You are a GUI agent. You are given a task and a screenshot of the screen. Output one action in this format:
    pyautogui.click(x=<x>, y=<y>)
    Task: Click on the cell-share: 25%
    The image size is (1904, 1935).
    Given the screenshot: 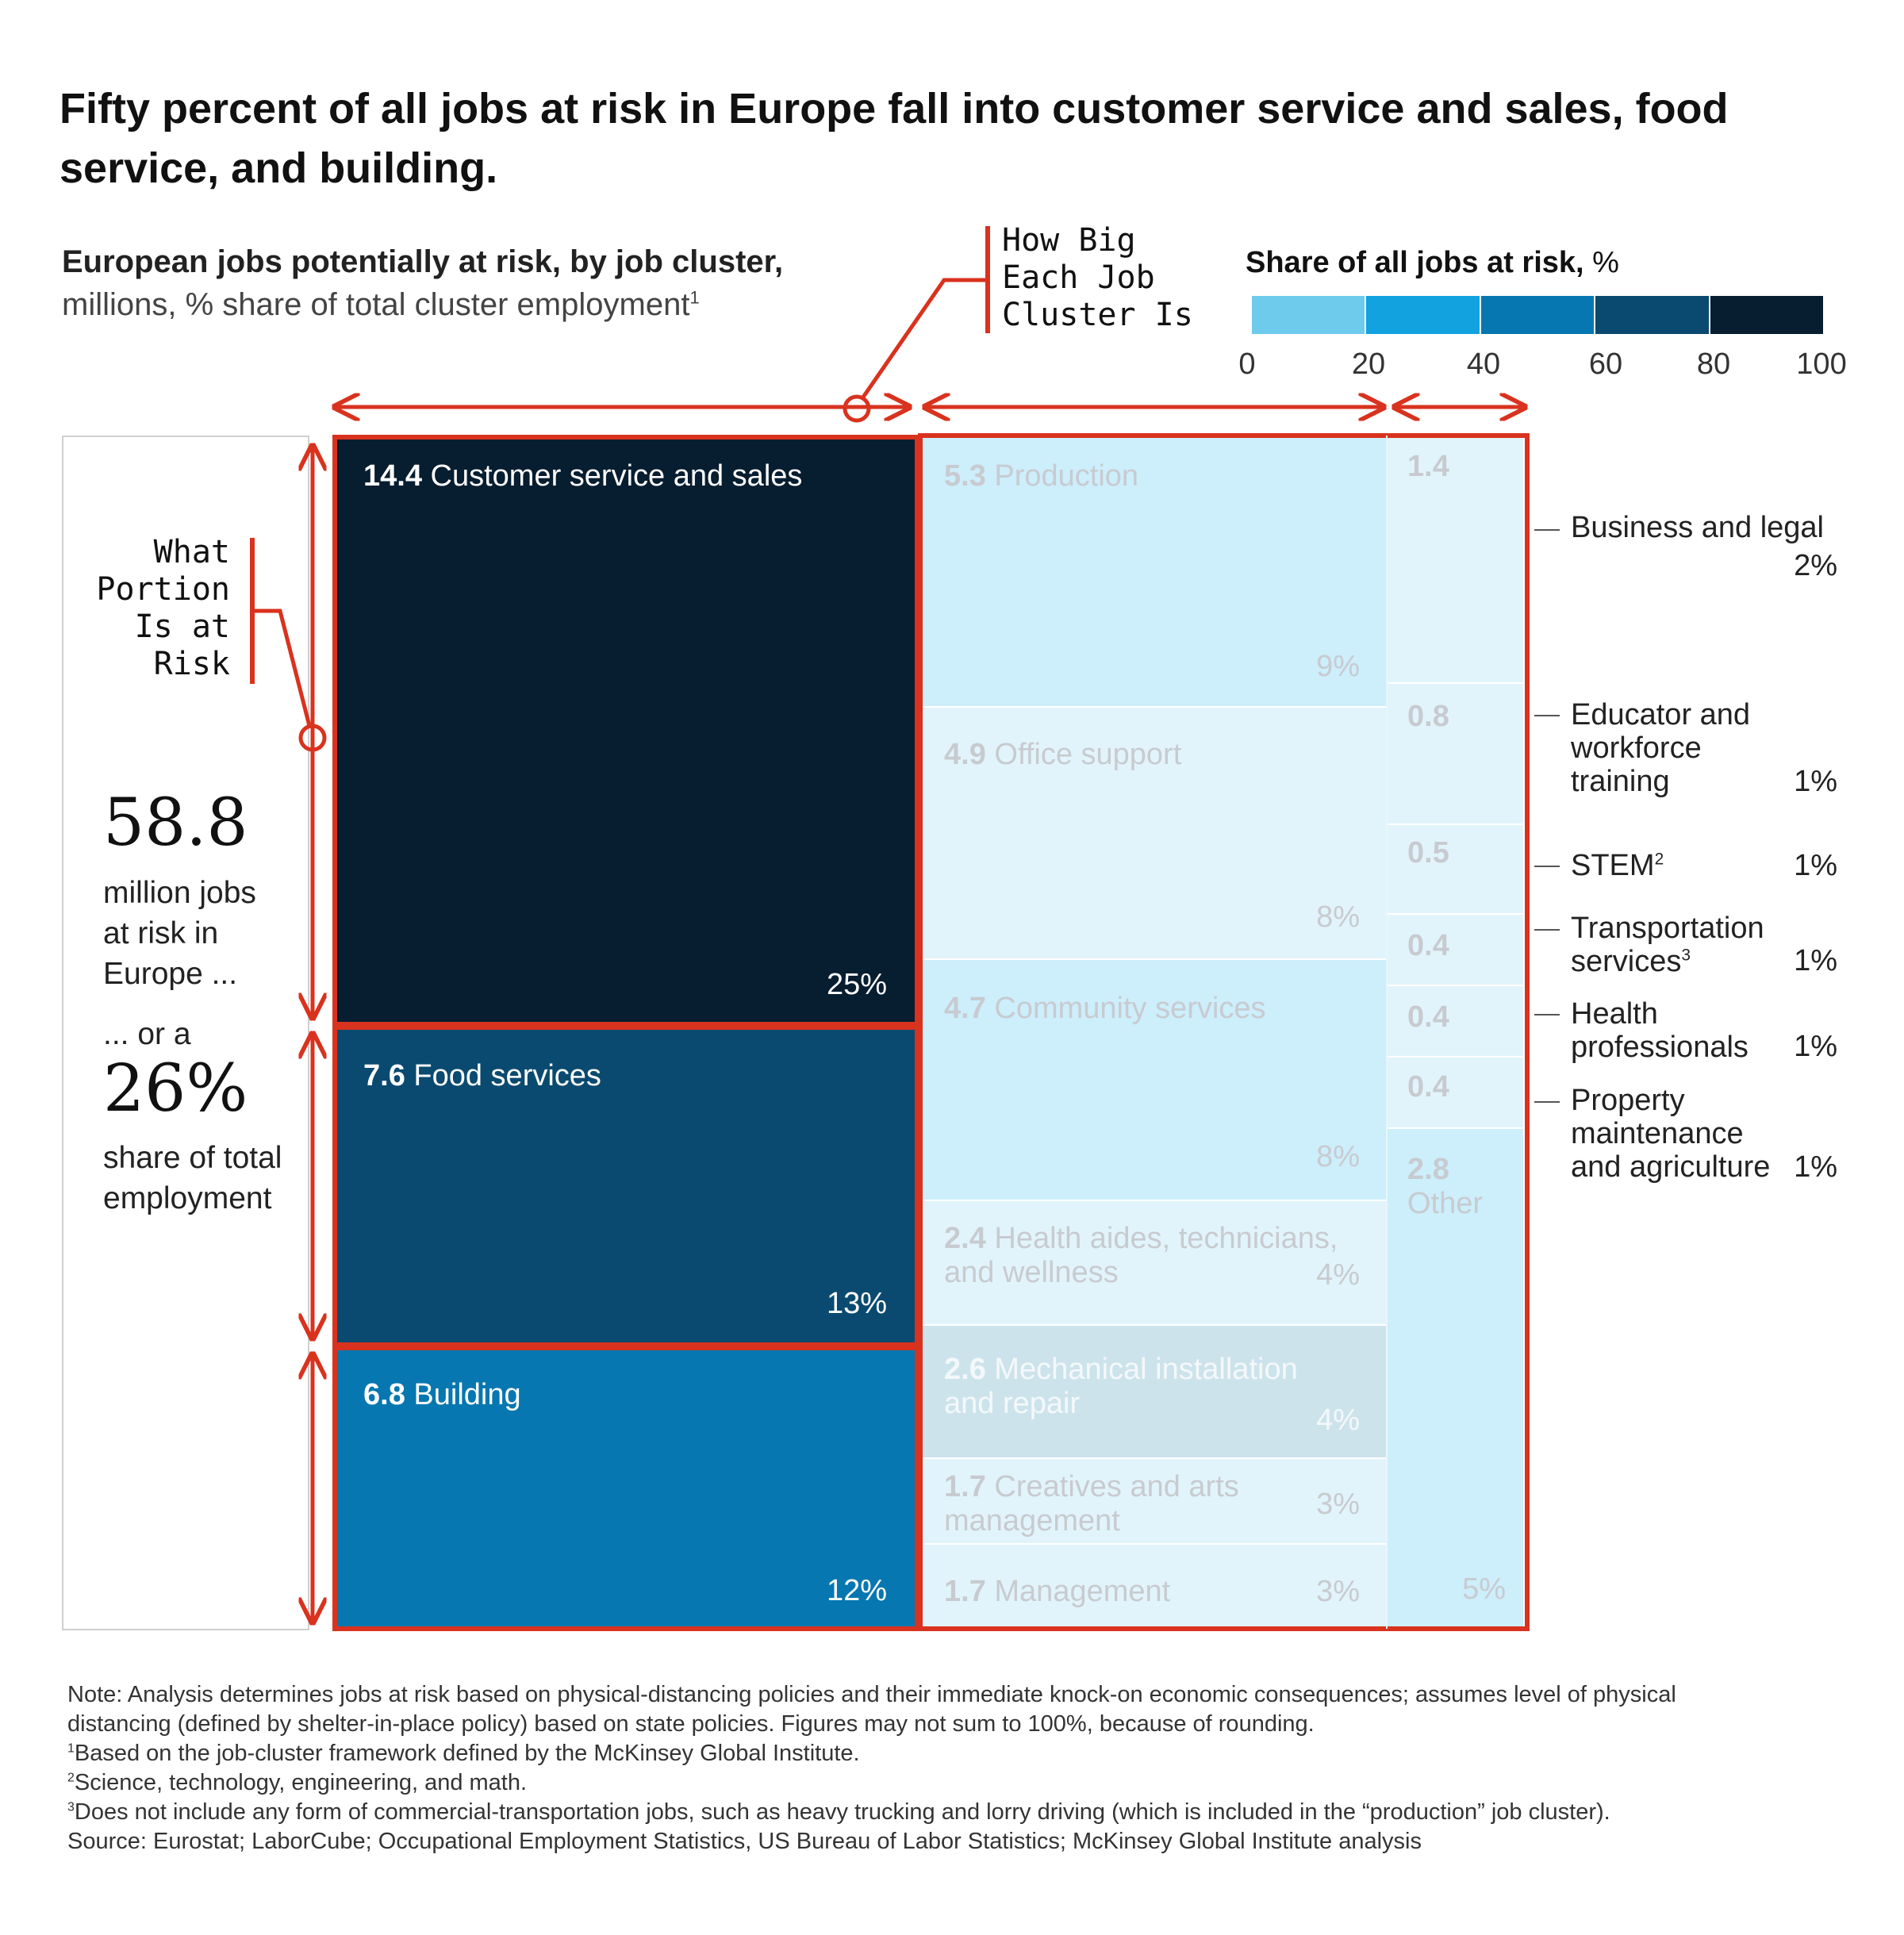 What is the action you would take?
    pyautogui.click(x=856, y=985)
    